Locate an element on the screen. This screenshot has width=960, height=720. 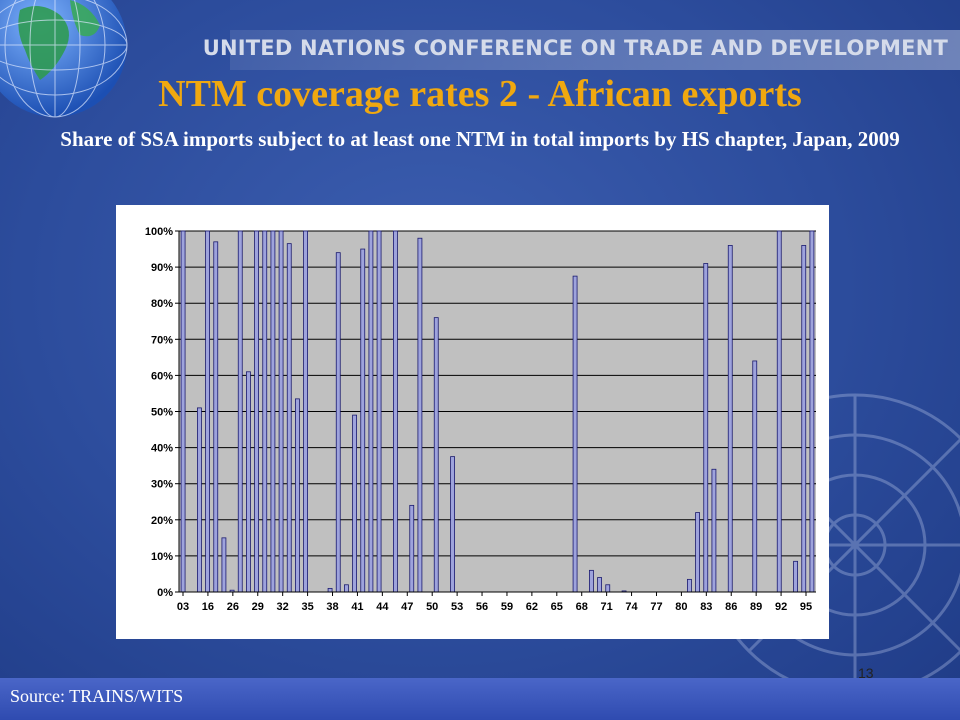
x-tick-label: 89 is located at coordinates (756, 607).